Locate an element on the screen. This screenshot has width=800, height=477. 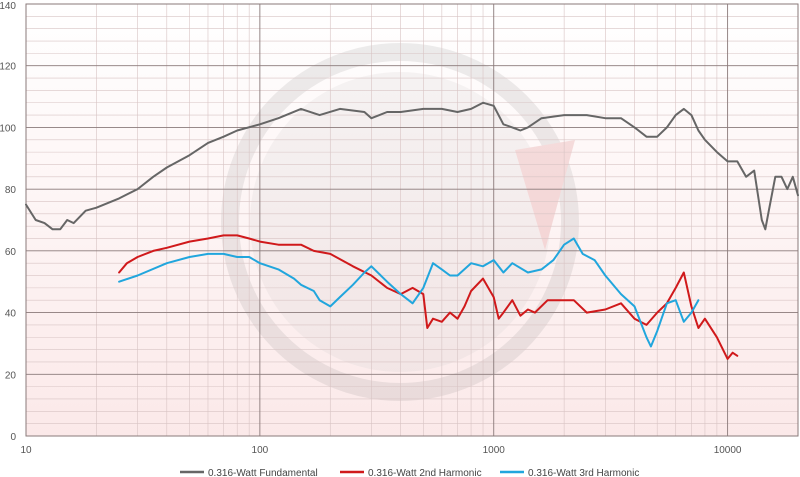
legend-label-2: 0.316-Watt 2nd Harmonic is located at coordinates (425, 472).